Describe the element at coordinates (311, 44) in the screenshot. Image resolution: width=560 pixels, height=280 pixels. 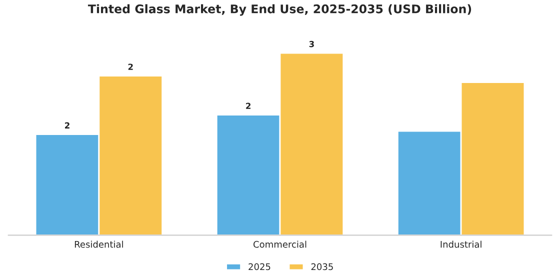
I see `data-label: 3` at that location.